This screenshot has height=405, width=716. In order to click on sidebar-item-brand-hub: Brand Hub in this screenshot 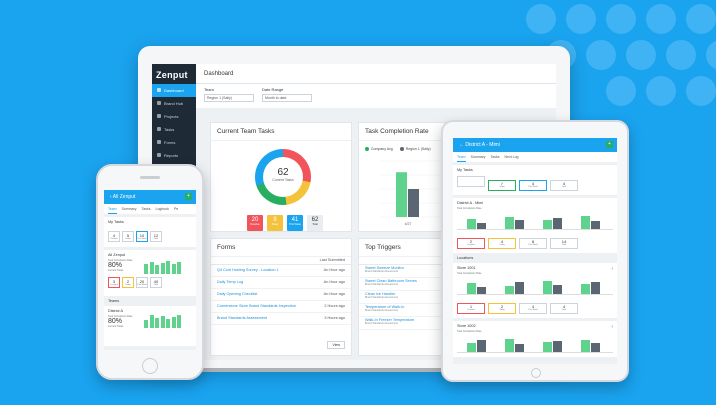, I will do `click(174, 103)`.